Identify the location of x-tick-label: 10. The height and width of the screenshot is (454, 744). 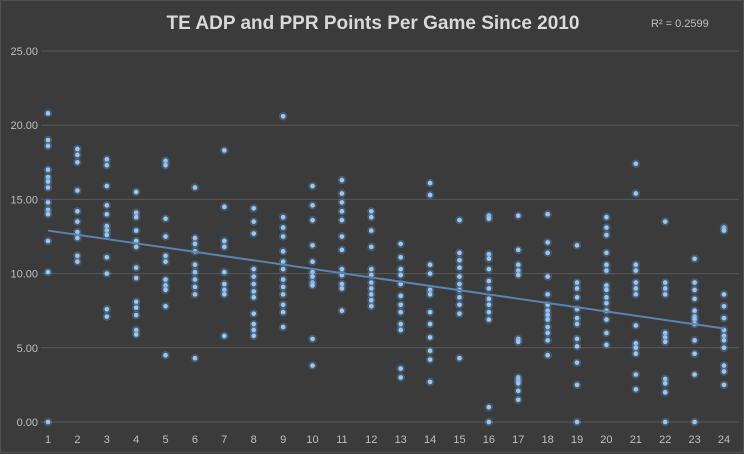
(312, 440).